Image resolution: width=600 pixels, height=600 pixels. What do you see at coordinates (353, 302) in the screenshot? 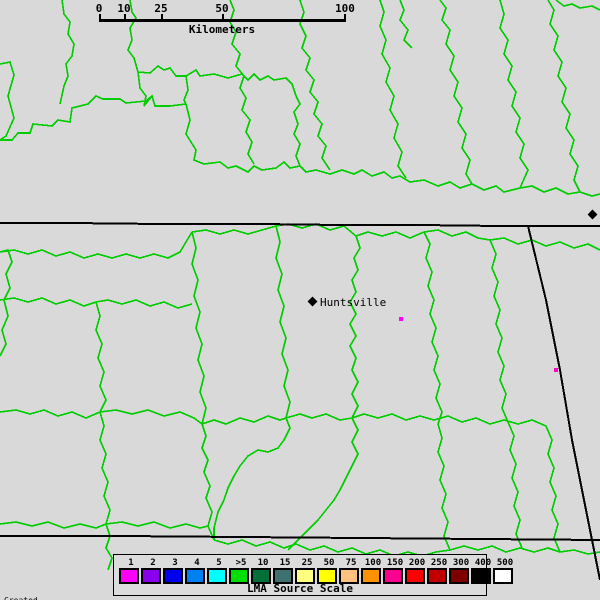
I see `city-label-huntsville: Huntsville` at bounding box center [353, 302].